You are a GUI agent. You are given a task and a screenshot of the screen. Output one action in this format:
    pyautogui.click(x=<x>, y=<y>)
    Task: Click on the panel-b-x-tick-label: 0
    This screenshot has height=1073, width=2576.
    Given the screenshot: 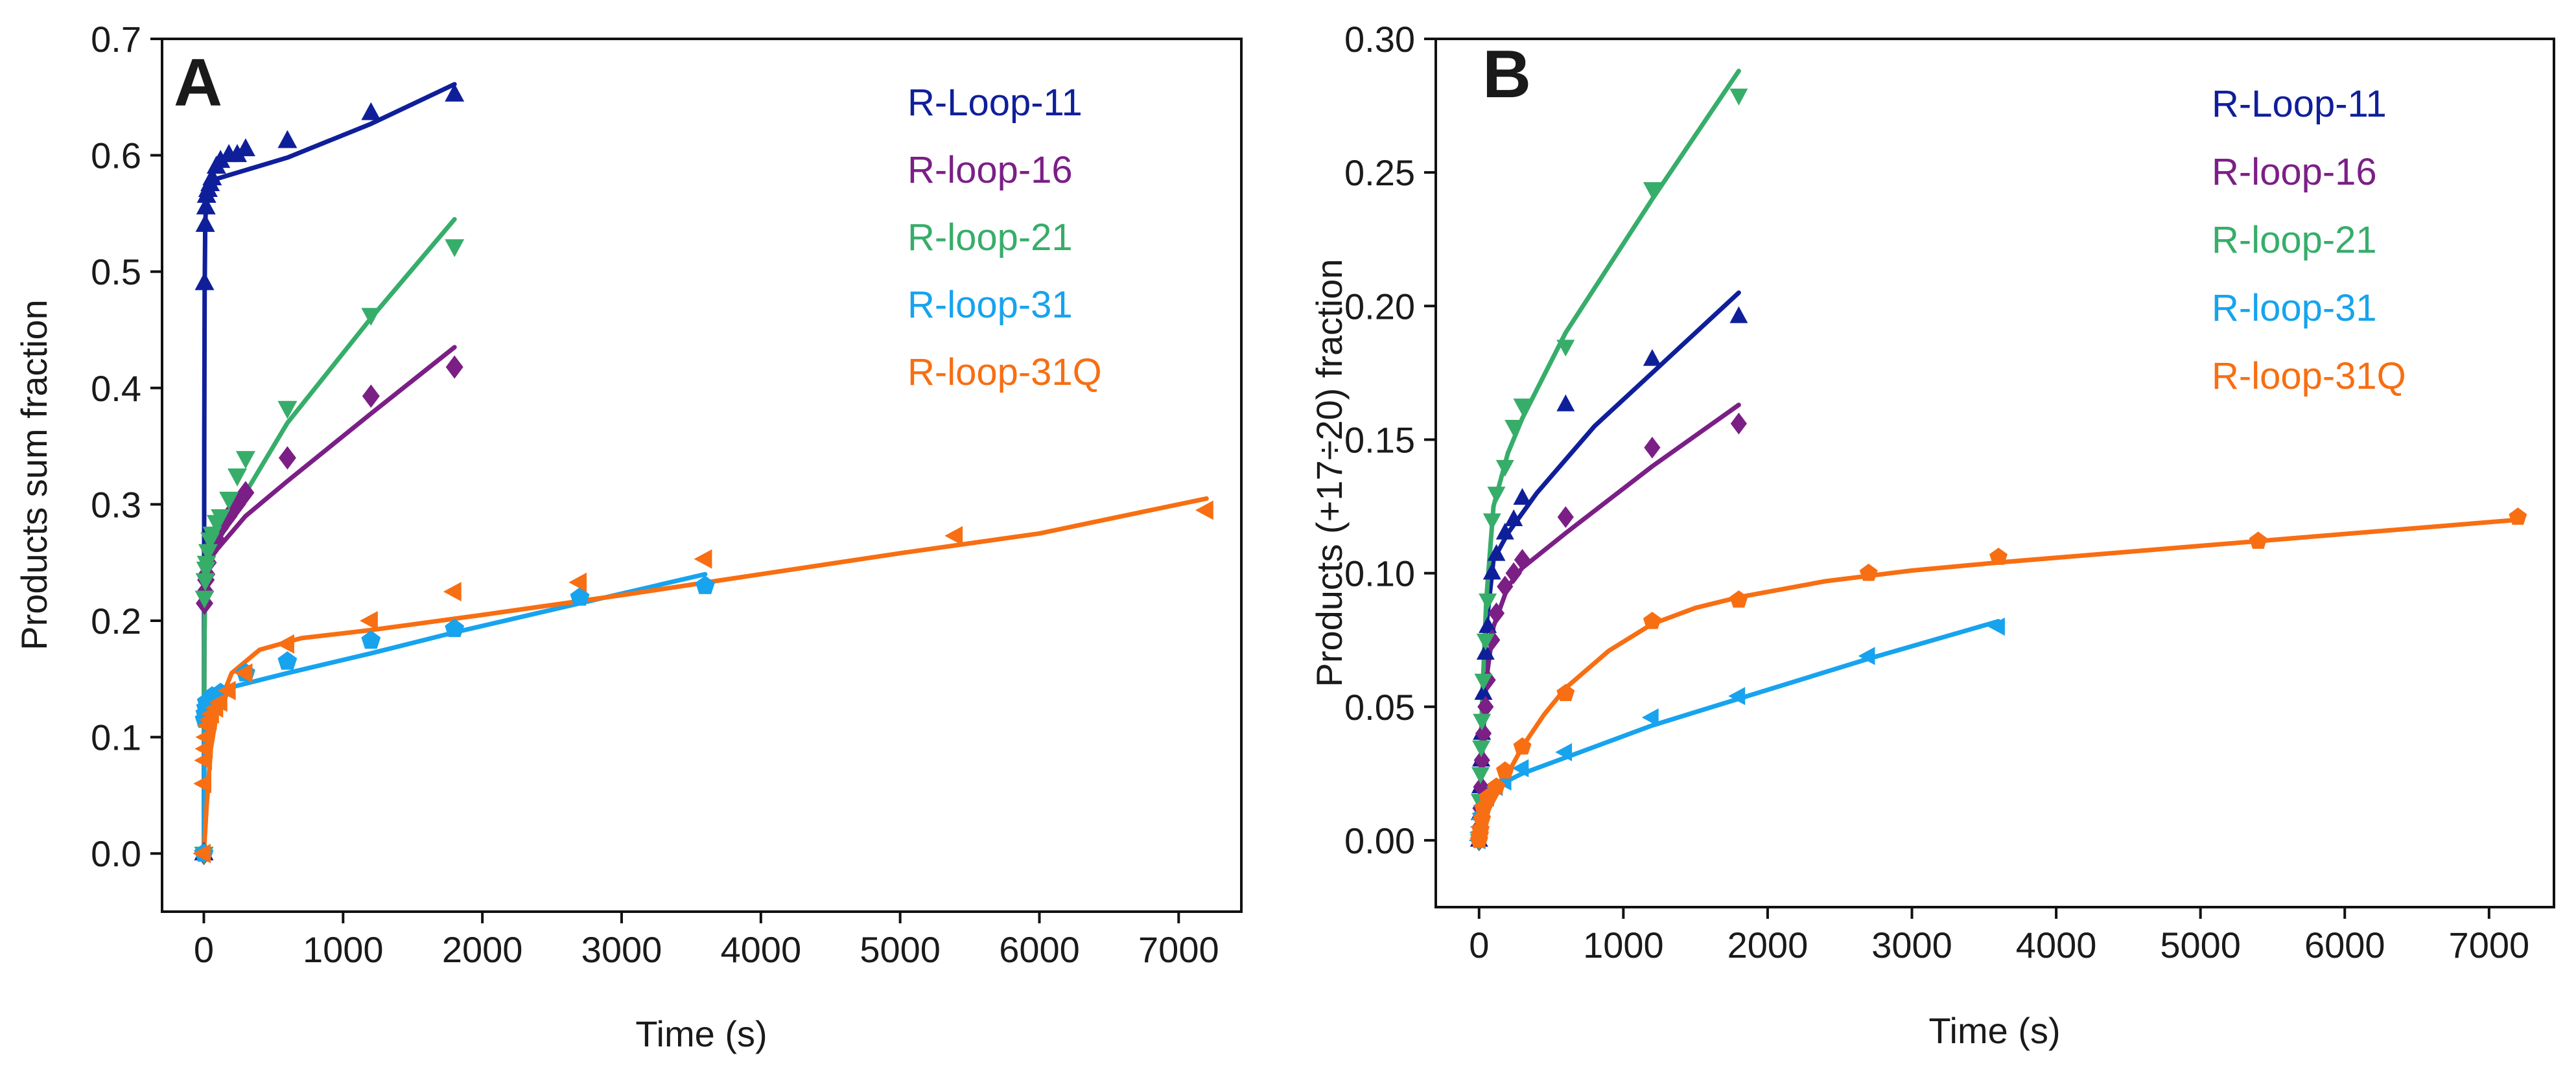 What is the action you would take?
    pyautogui.click(x=1479, y=945)
    